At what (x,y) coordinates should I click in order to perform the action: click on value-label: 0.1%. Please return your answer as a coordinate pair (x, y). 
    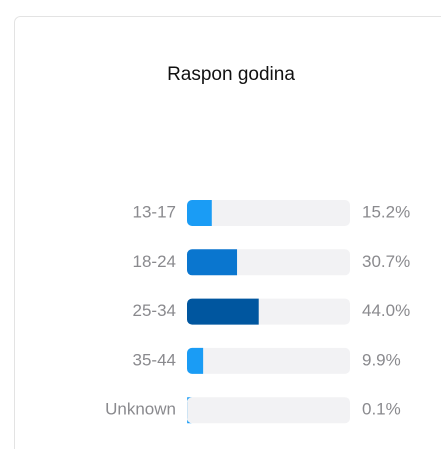
    Looking at the image, I should click on (381, 409).